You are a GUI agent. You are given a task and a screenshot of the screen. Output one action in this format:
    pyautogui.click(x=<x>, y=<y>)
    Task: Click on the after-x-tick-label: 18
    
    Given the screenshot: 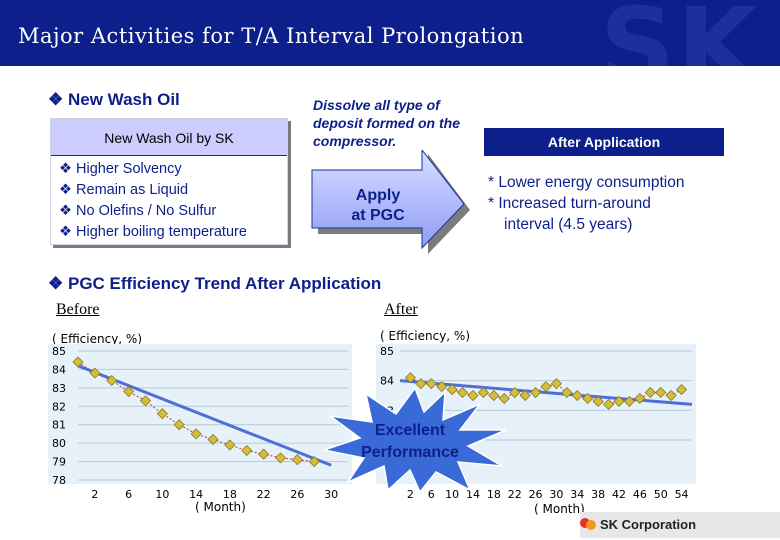 What is the action you would take?
    pyautogui.click(x=494, y=494)
    